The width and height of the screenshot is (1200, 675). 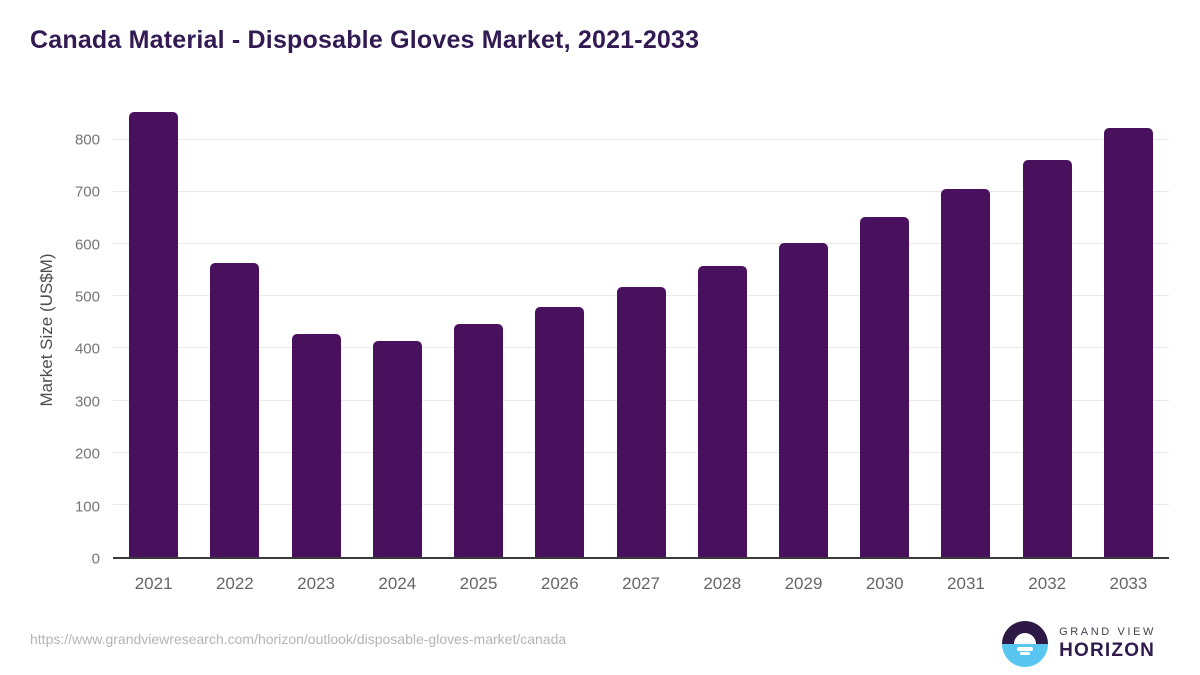 I want to click on y-tick-label: 300, so click(x=87, y=402).